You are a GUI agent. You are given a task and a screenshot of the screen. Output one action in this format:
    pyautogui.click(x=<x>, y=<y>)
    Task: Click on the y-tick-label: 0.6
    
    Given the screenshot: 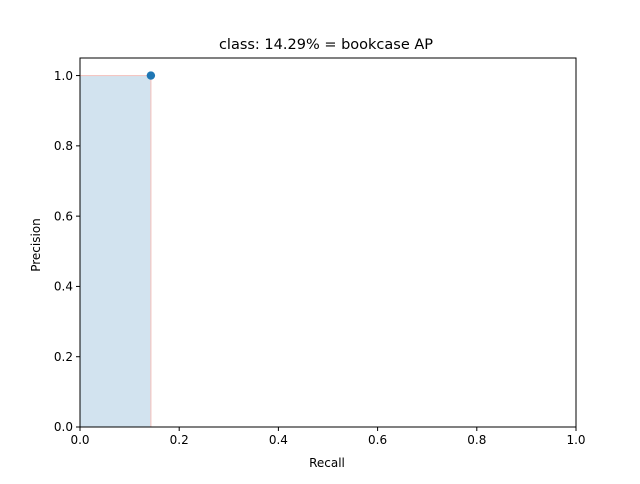 What is the action you would take?
    pyautogui.click(x=63, y=216)
    